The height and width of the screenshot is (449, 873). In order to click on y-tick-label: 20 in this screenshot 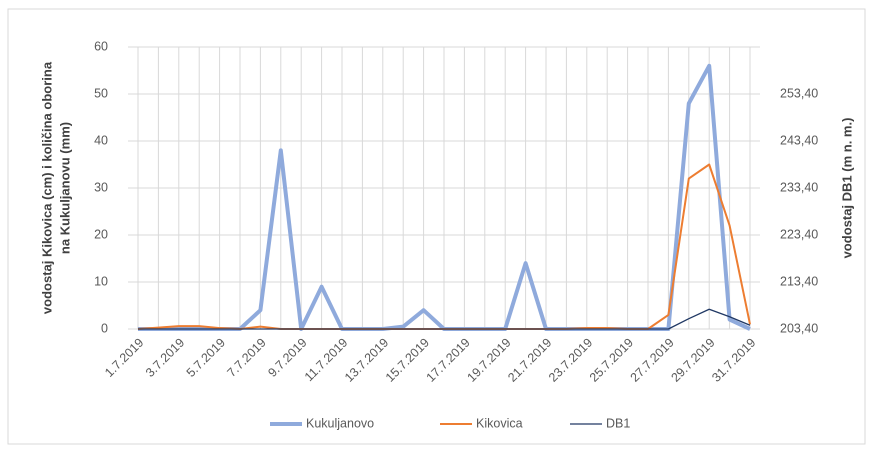, I will do `click(101, 234)`.